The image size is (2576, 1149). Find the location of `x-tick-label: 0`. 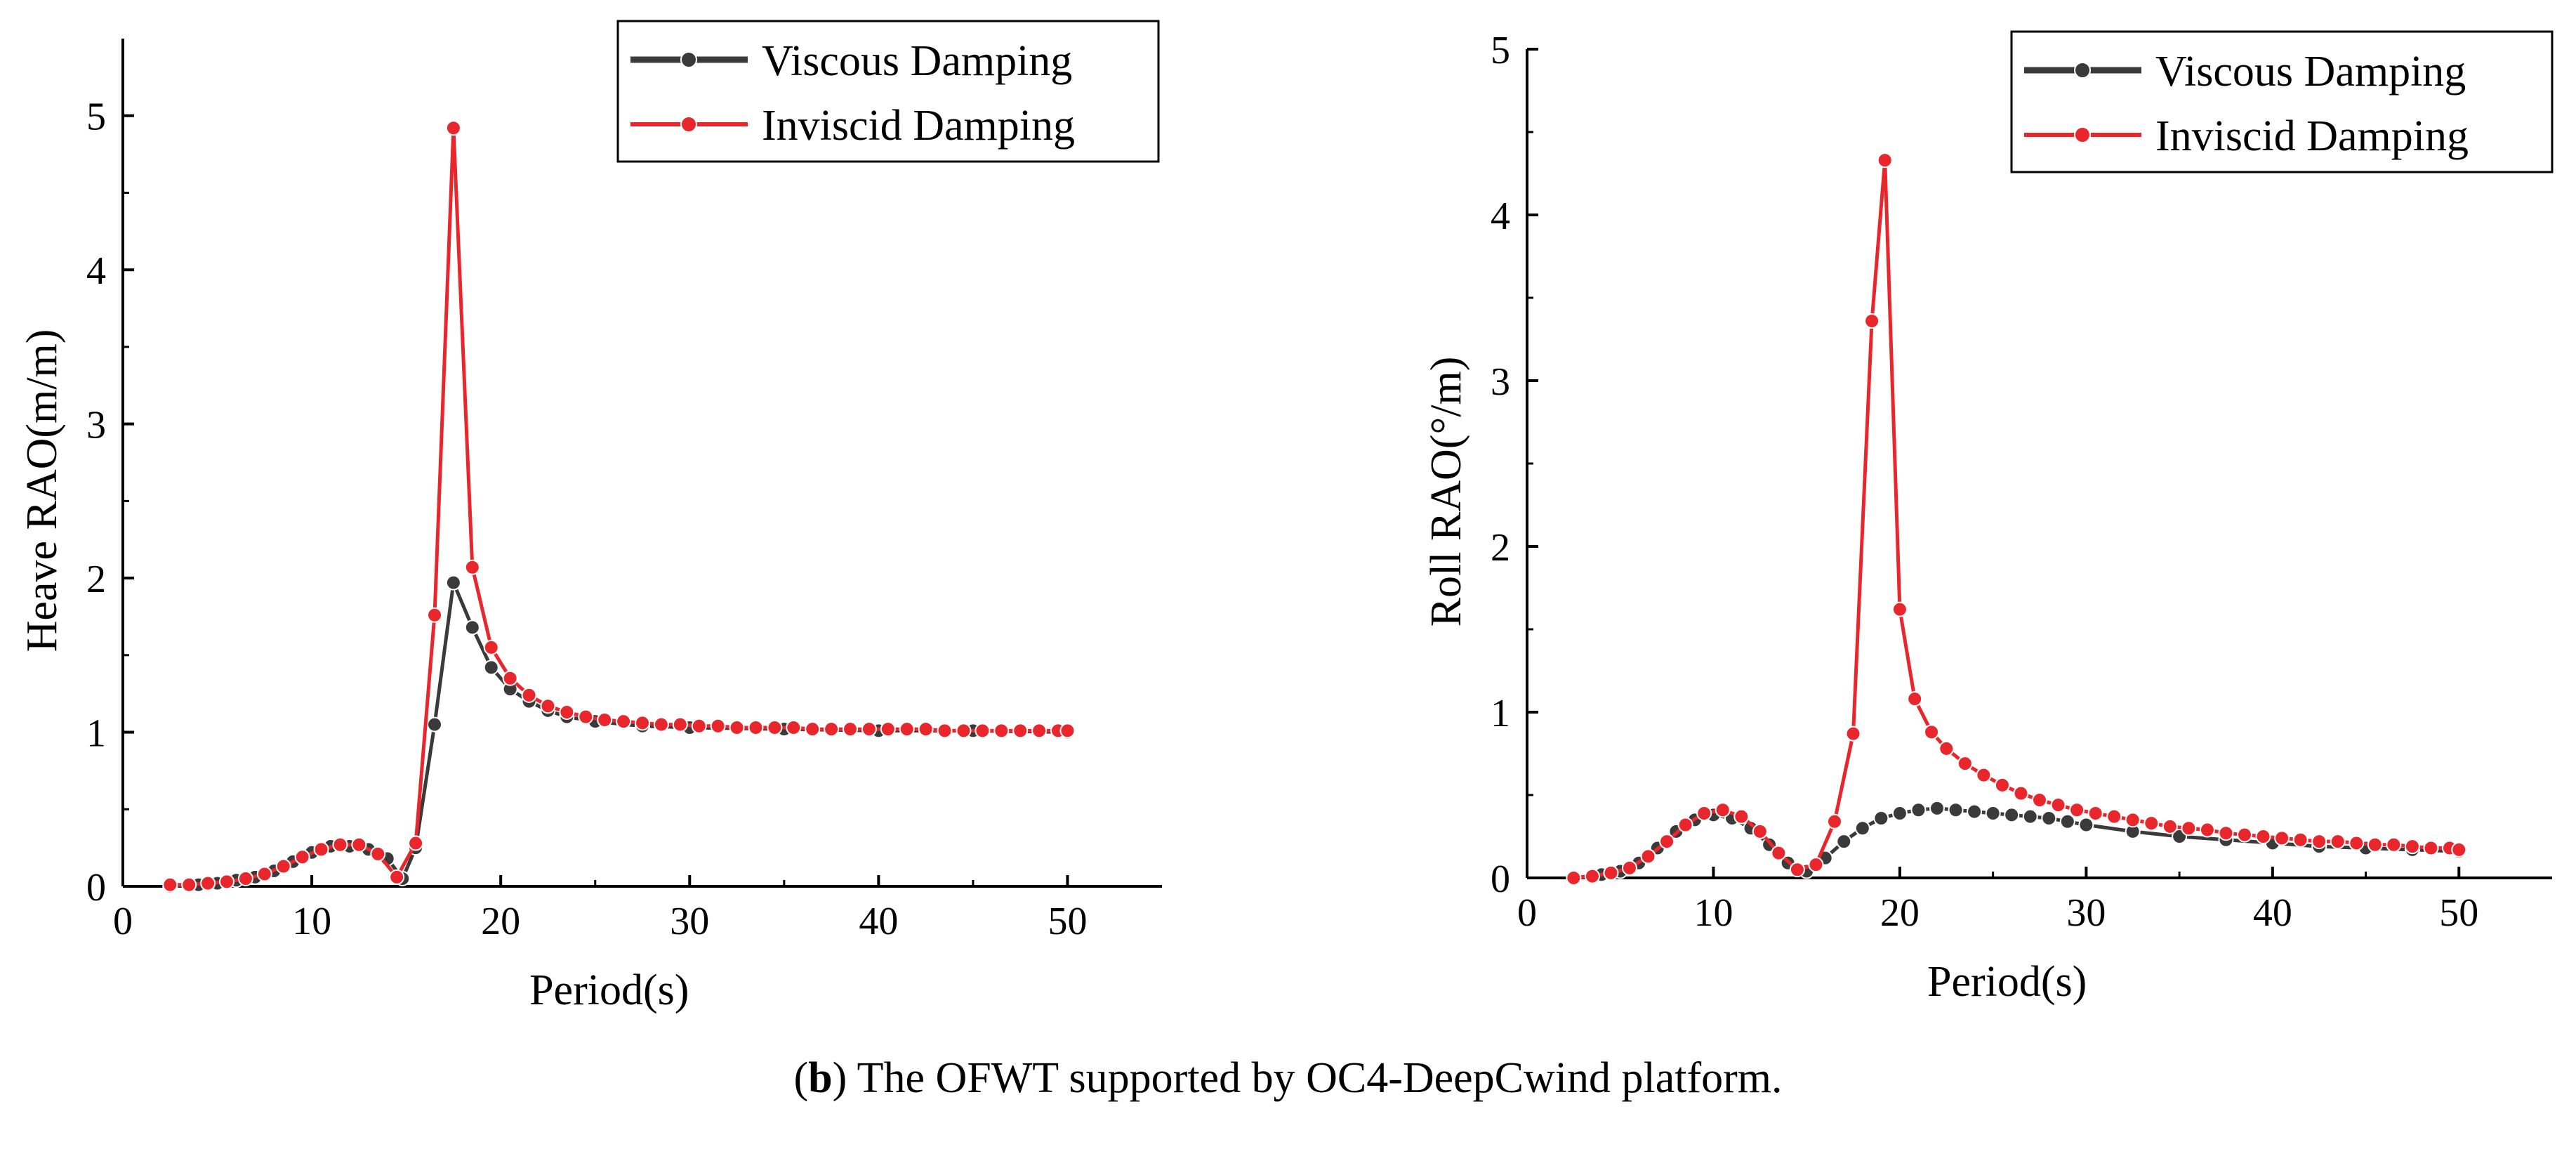

x-tick-label: 0 is located at coordinates (123, 922).